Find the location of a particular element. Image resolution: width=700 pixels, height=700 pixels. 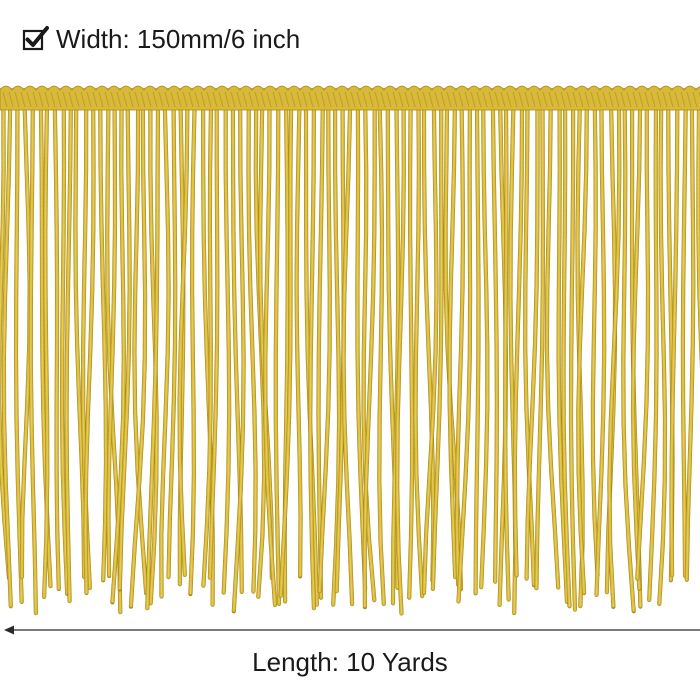

arrow-left-icon is located at coordinates (352, 630).